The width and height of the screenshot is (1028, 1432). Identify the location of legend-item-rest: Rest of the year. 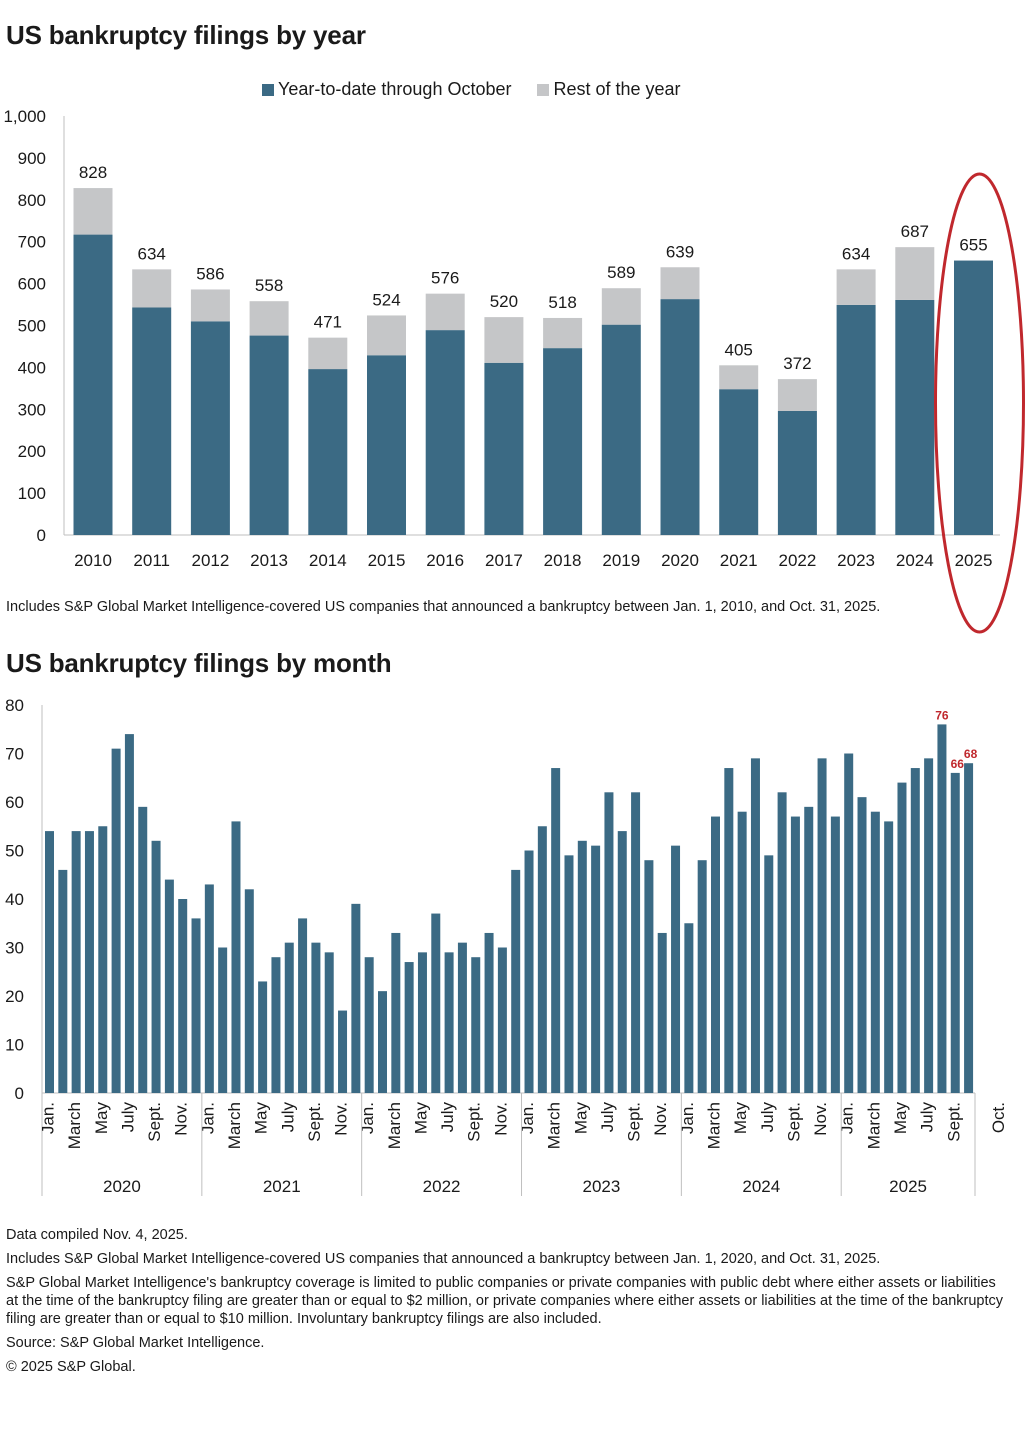
(609, 89).